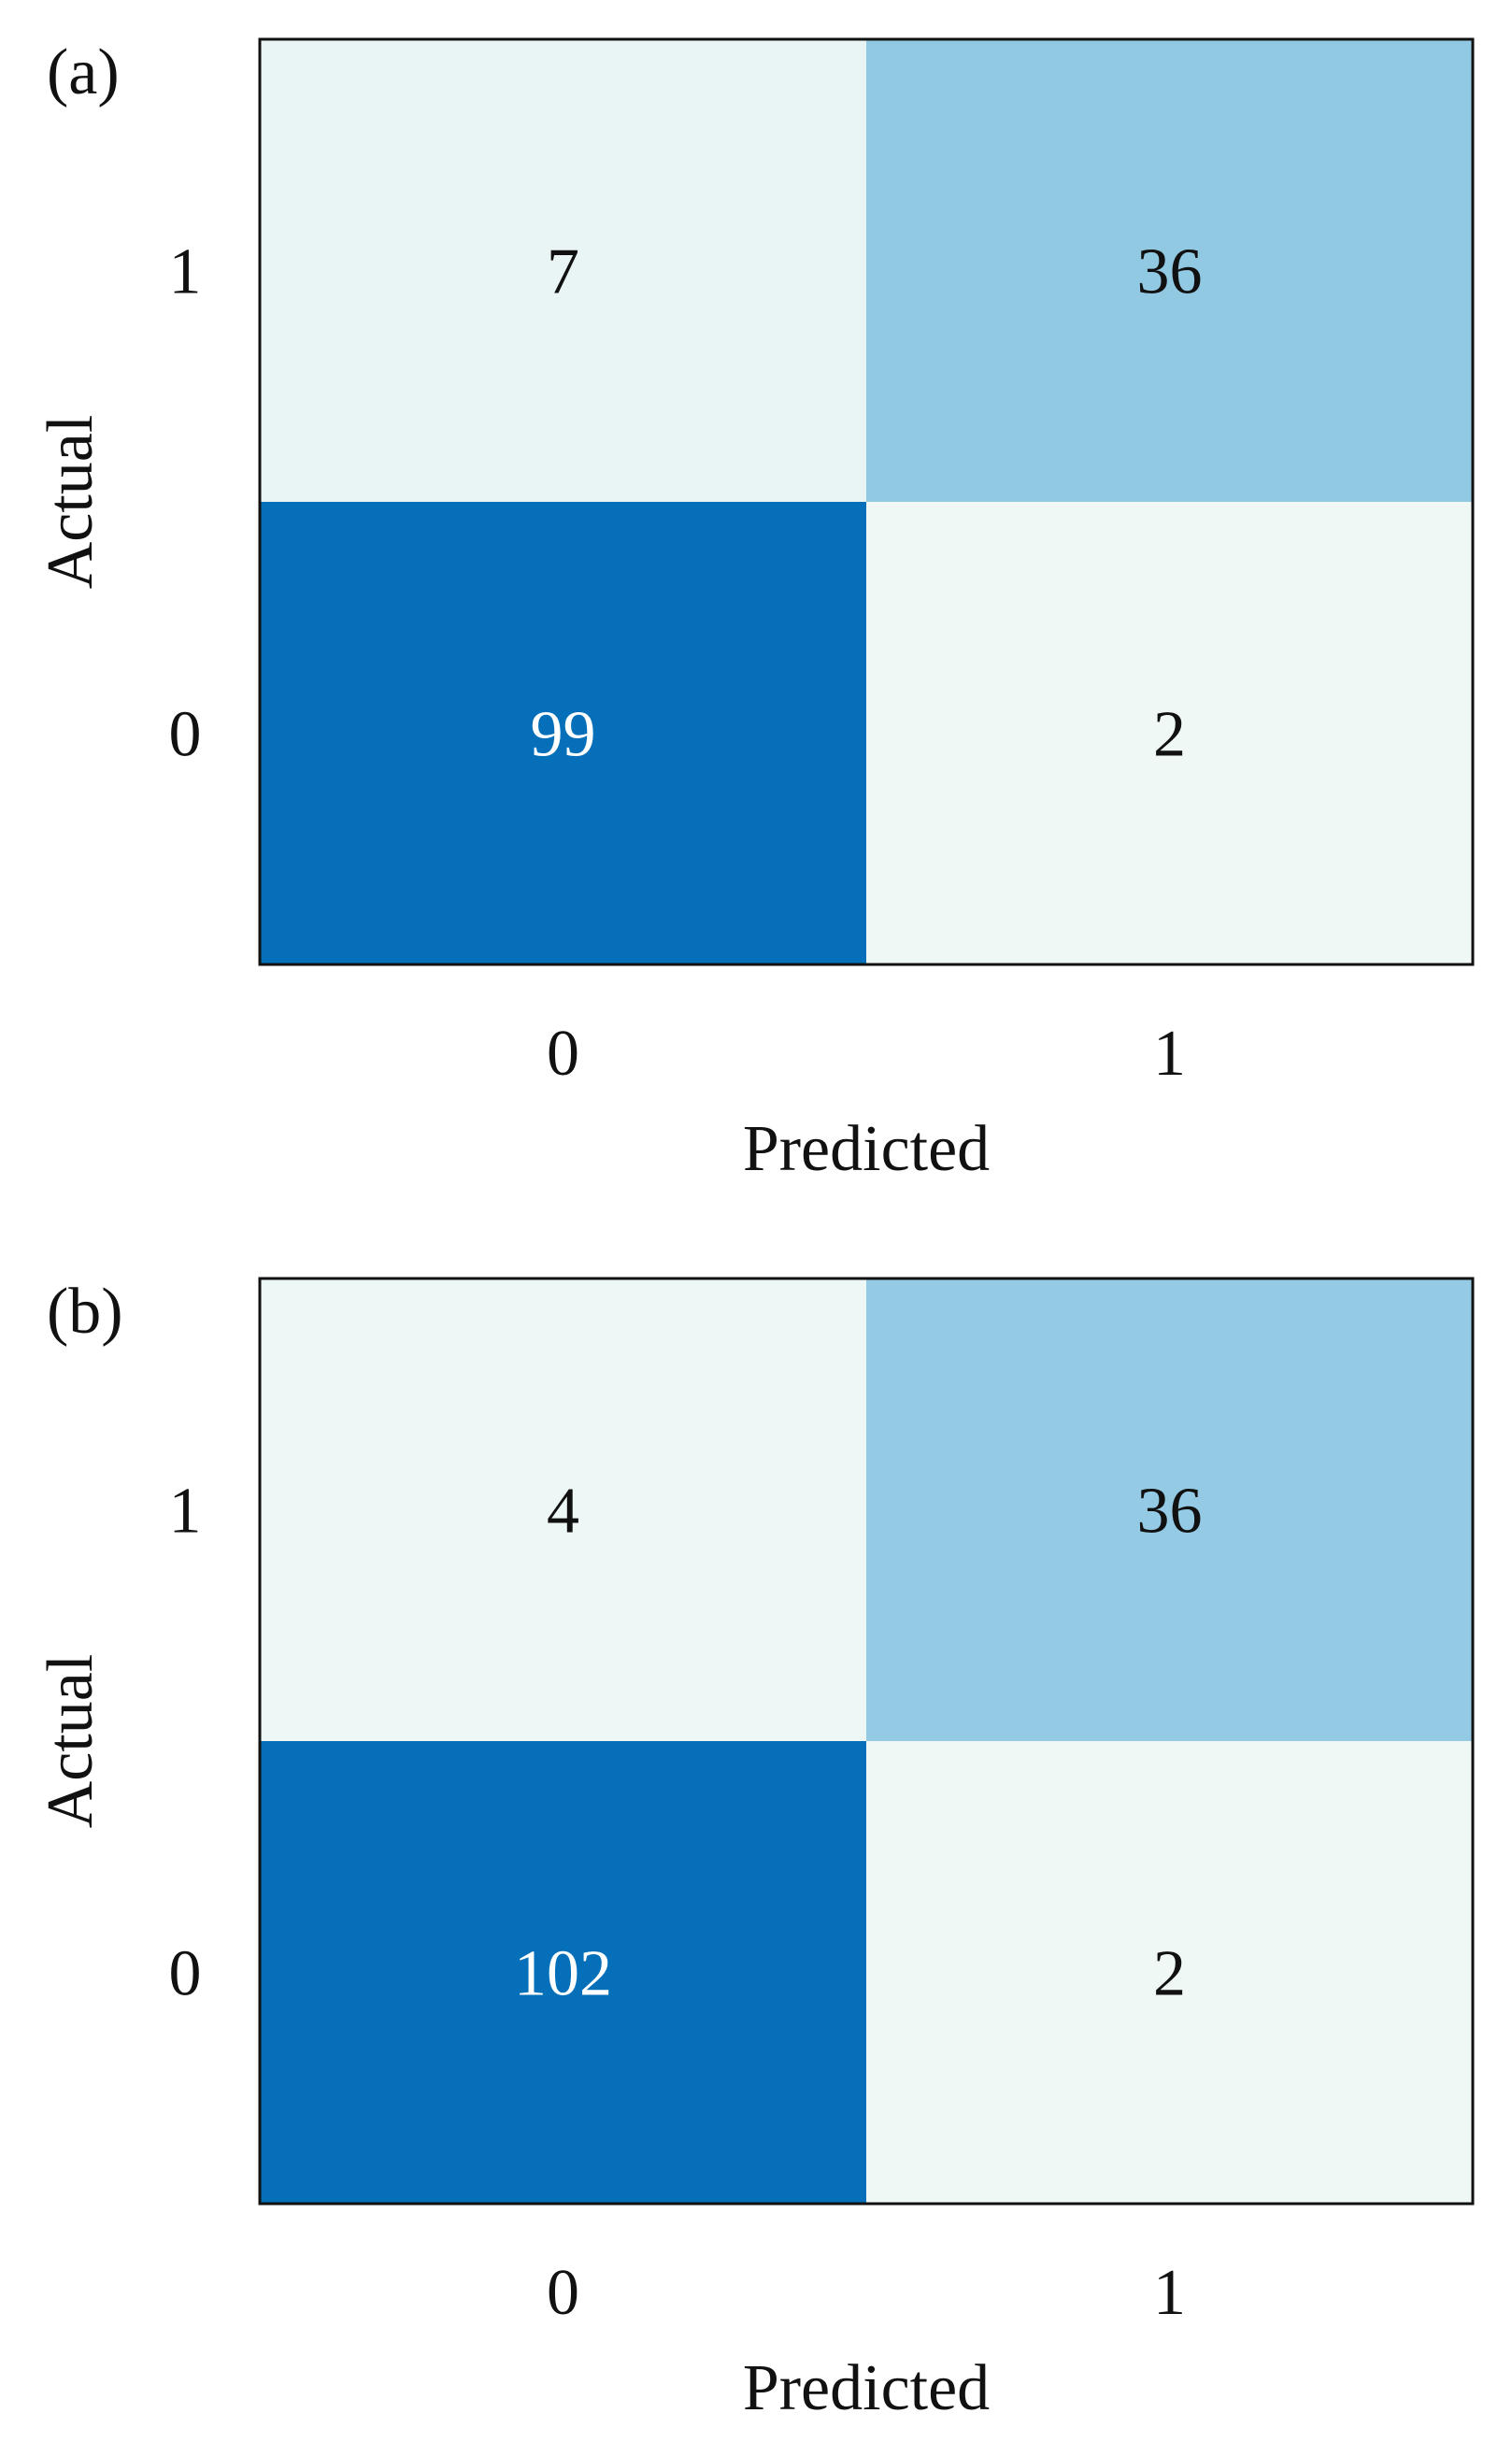 This screenshot has width=1512, height=2442. What do you see at coordinates (85, 1312) in the screenshot?
I see `panel-label: (b)` at bounding box center [85, 1312].